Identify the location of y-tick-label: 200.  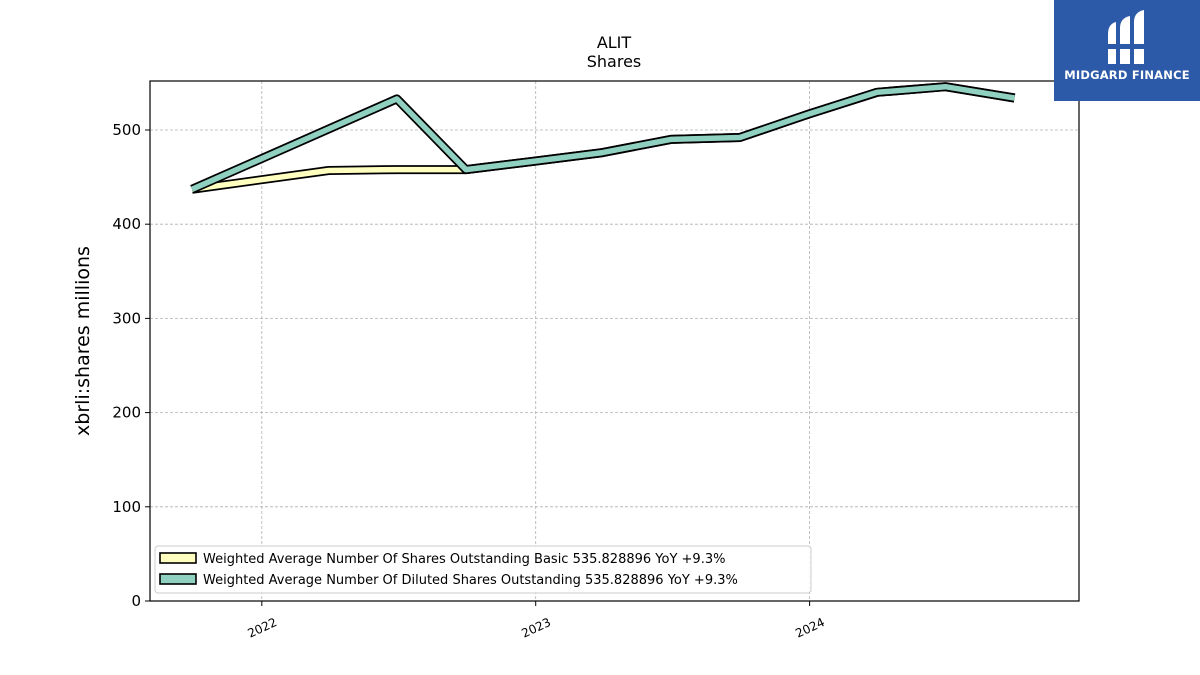
(126, 413).